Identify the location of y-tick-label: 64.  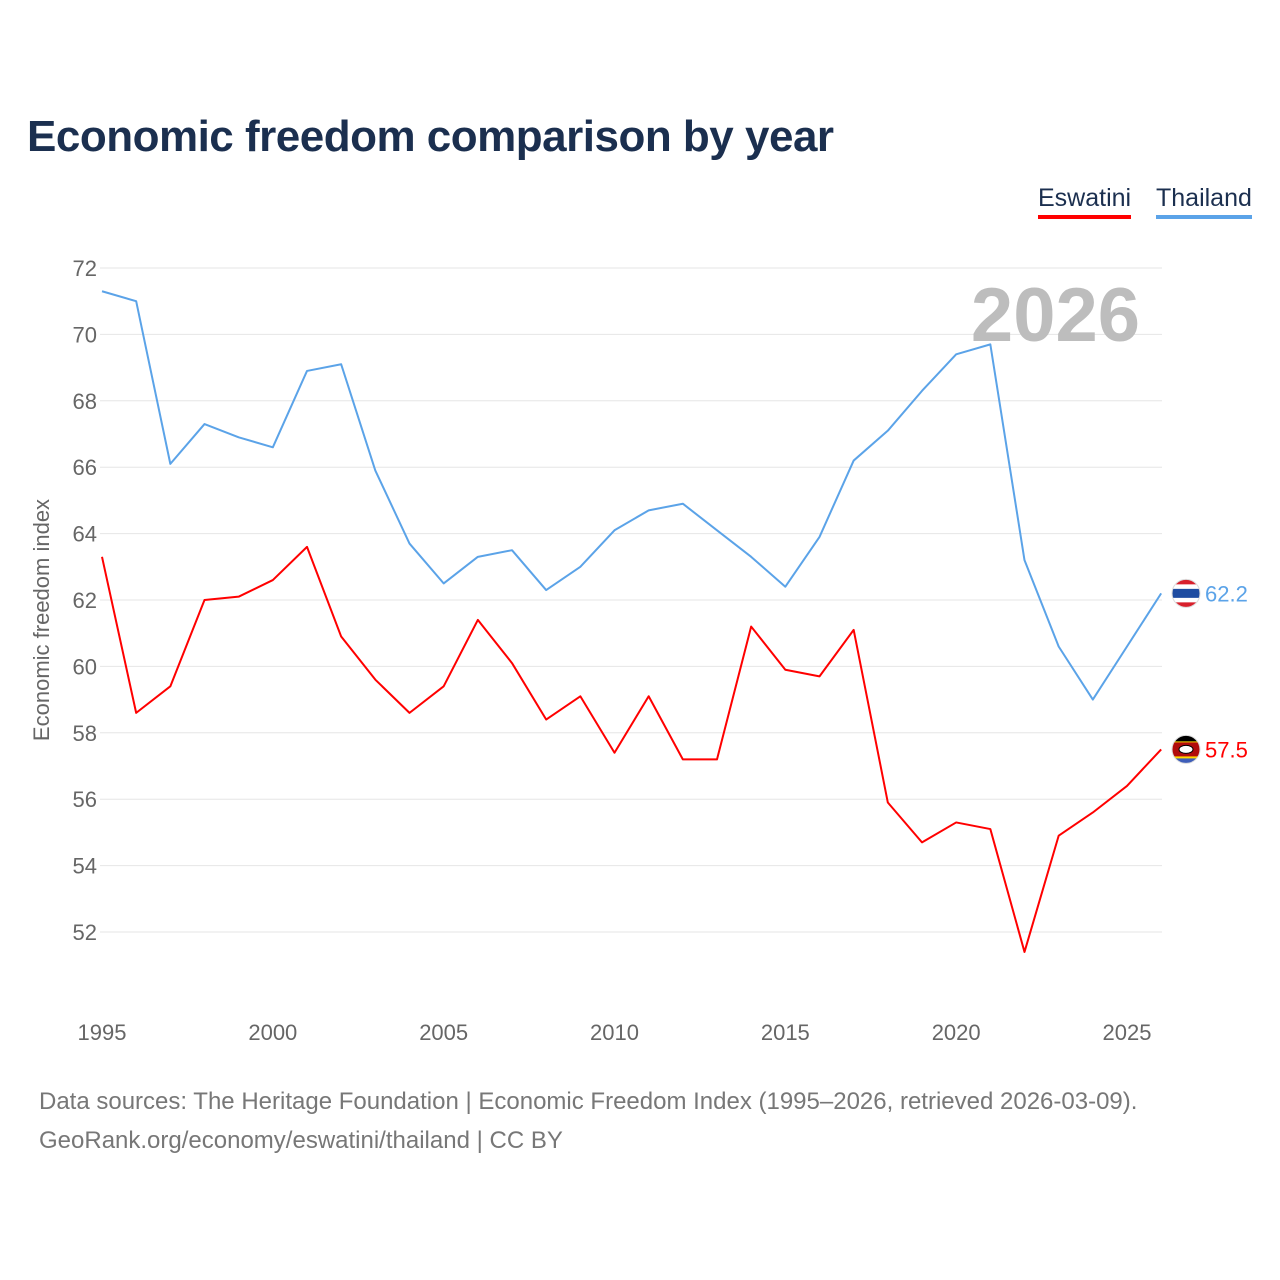
(85, 534).